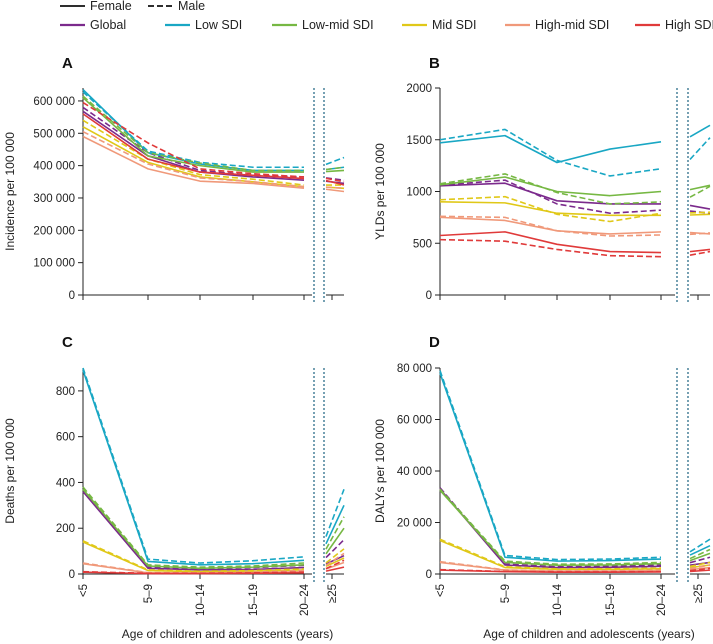 Image resolution: width=713 pixels, height=644 pixels. I want to click on x-tick-label-D: <5, so click(441, 590).